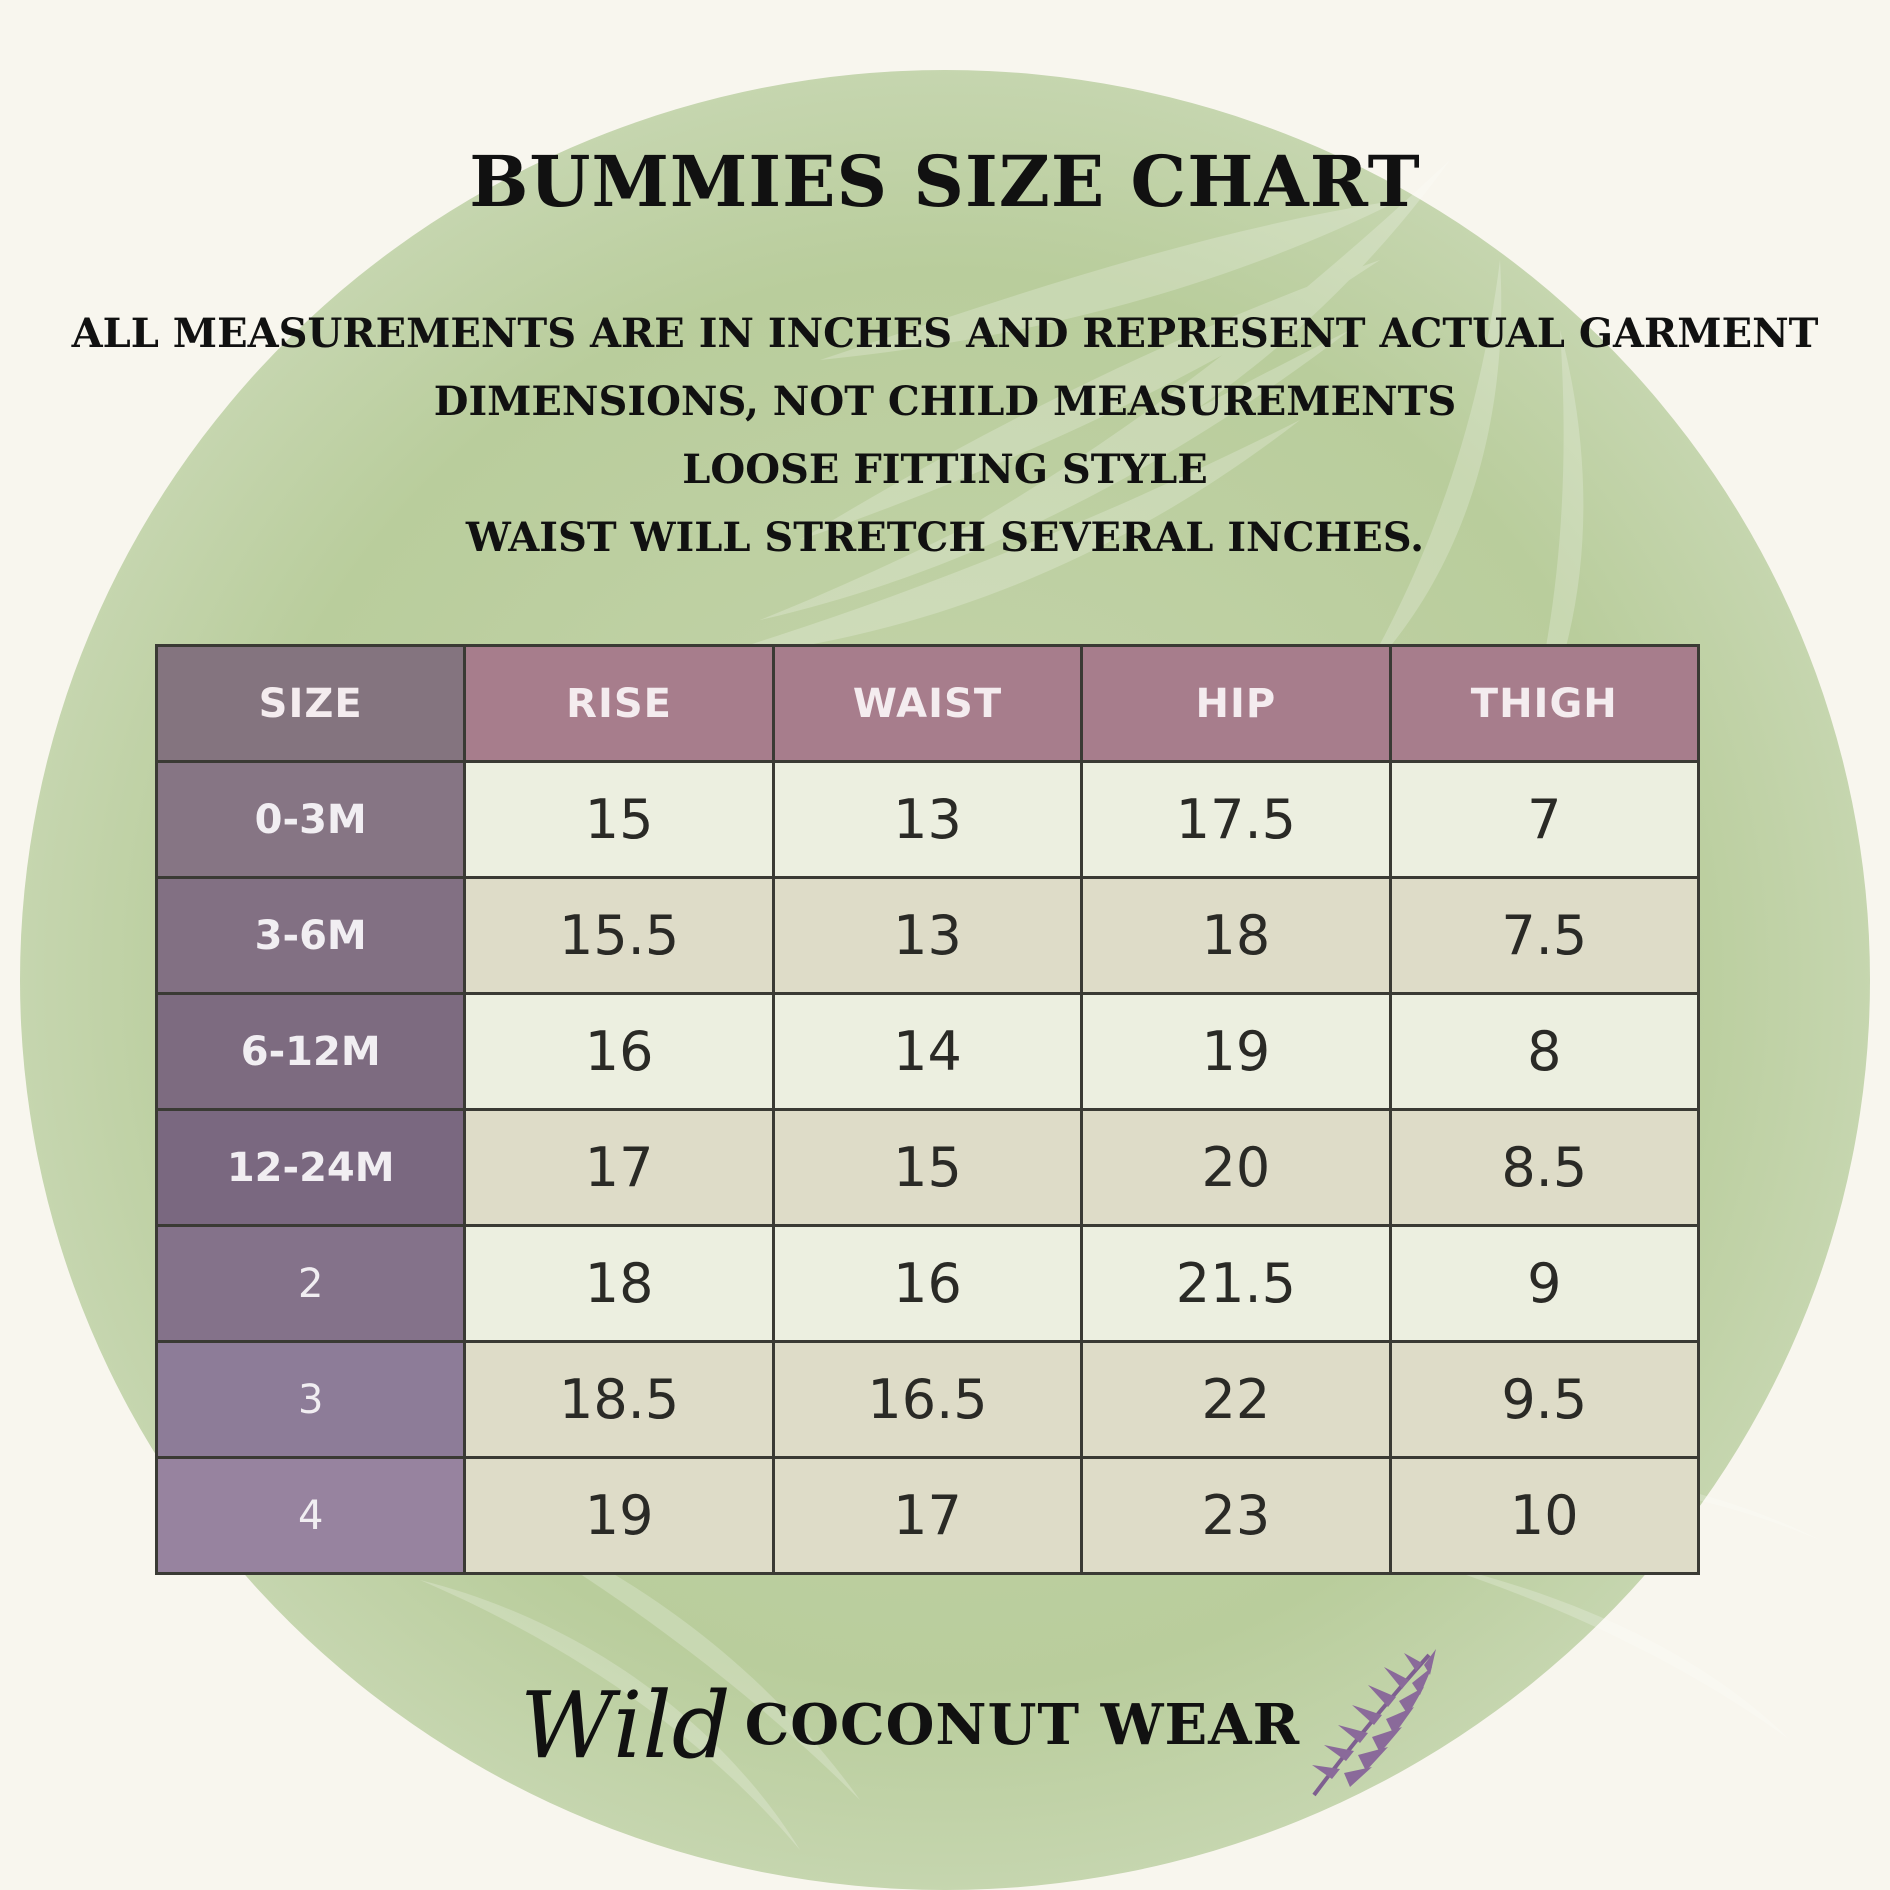  What do you see at coordinates (310, 1515) in the screenshot?
I see `size-cell: 4` at bounding box center [310, 1515].